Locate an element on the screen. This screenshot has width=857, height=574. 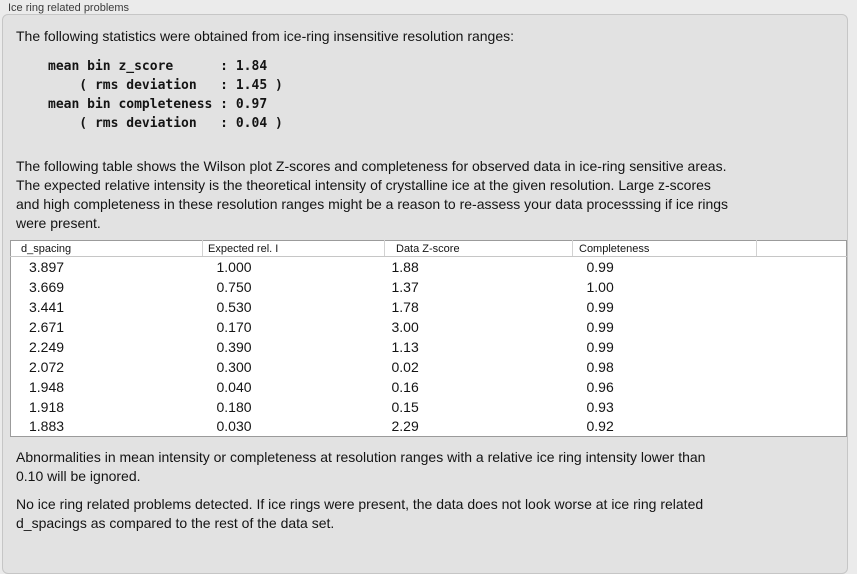
table-row: 1.948 0.040 0.16 0.96 is located at coordinates (429, 387).